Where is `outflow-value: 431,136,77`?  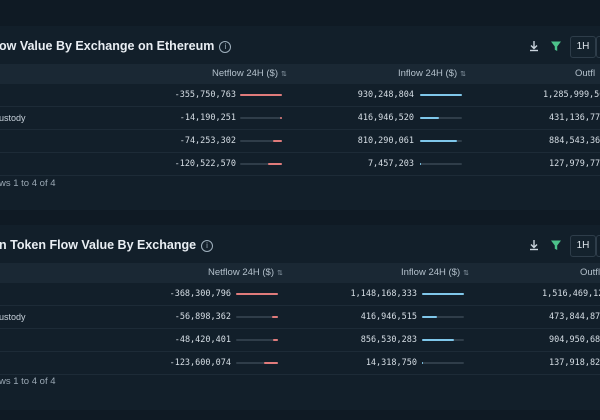
outflow-value: 431,136,77 is located at coordinates (574, 118).